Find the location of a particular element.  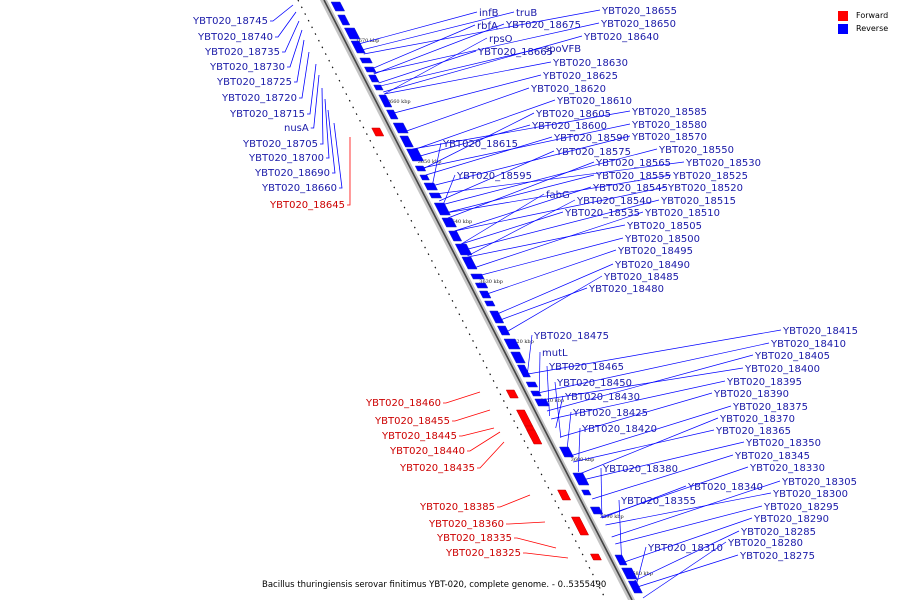

gene-label-right: YBT020_18555 is located at coordinates (633, 176).